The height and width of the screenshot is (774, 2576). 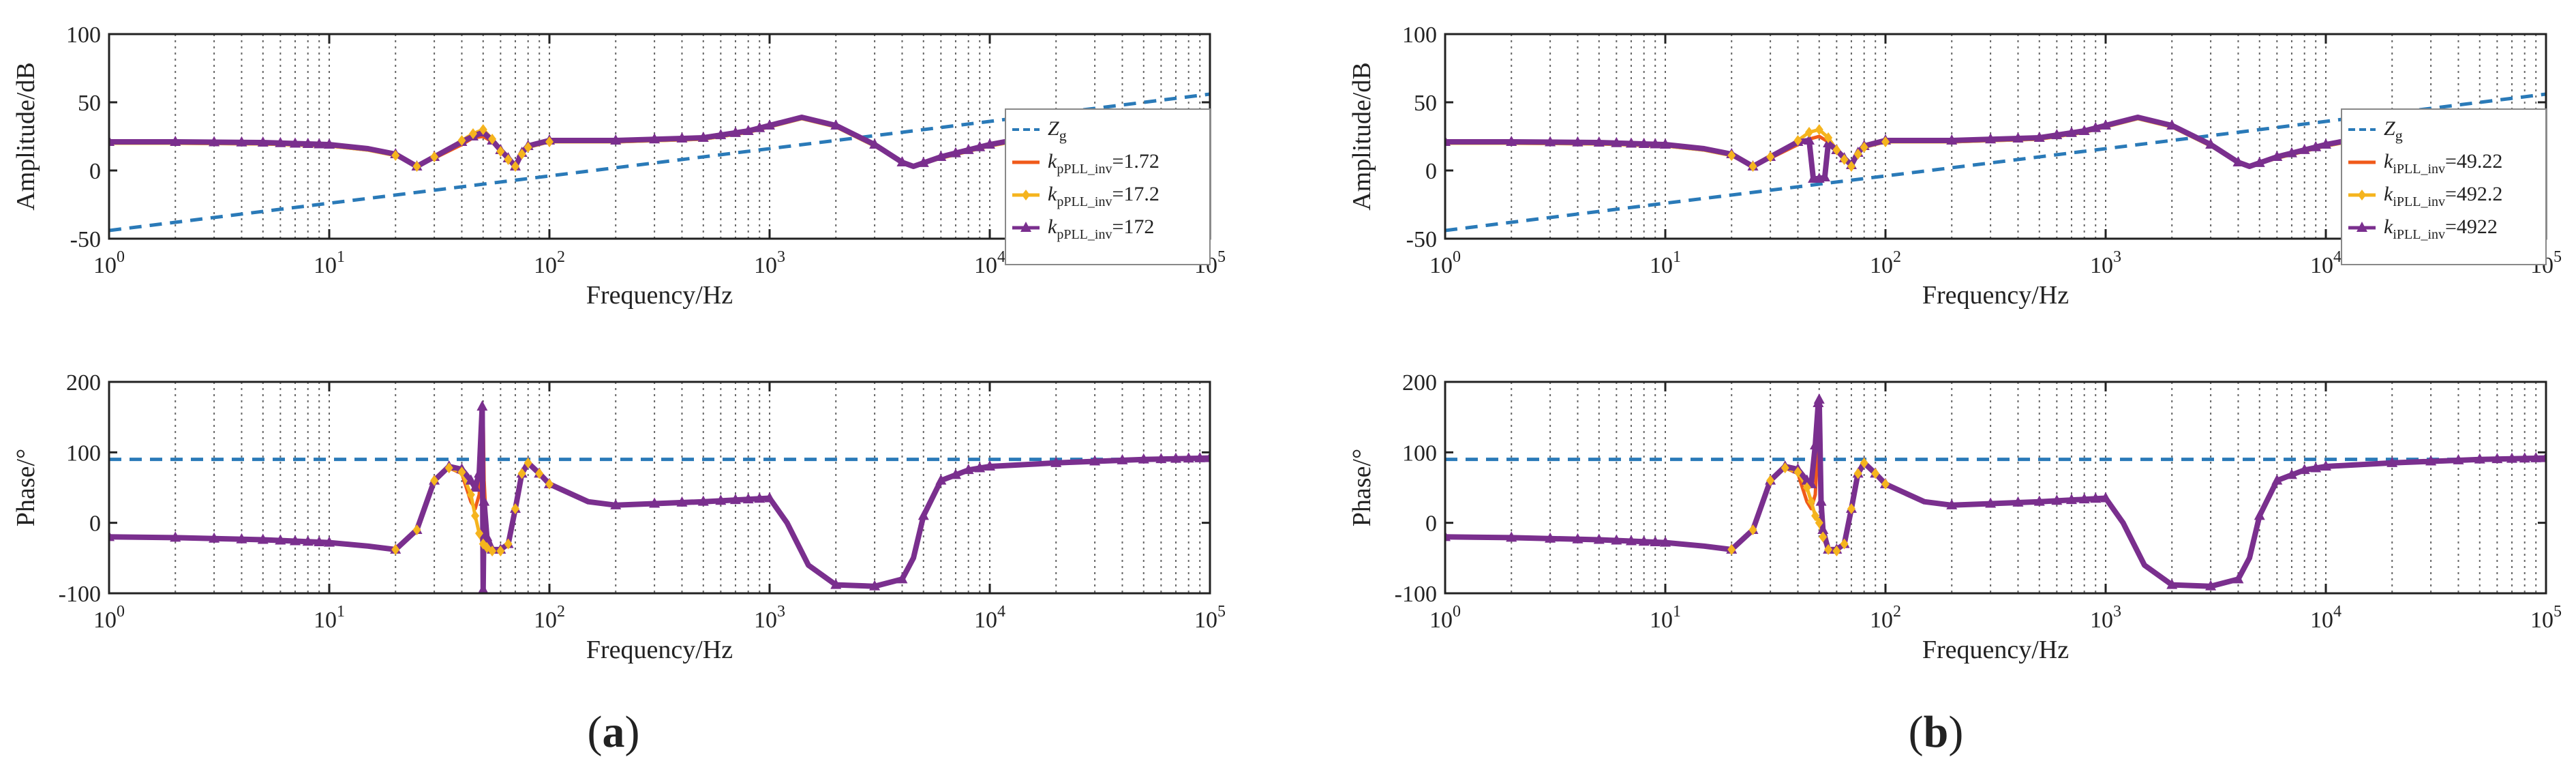 I want to click on y-tick-label: 50, so click(x=1425, y=104).